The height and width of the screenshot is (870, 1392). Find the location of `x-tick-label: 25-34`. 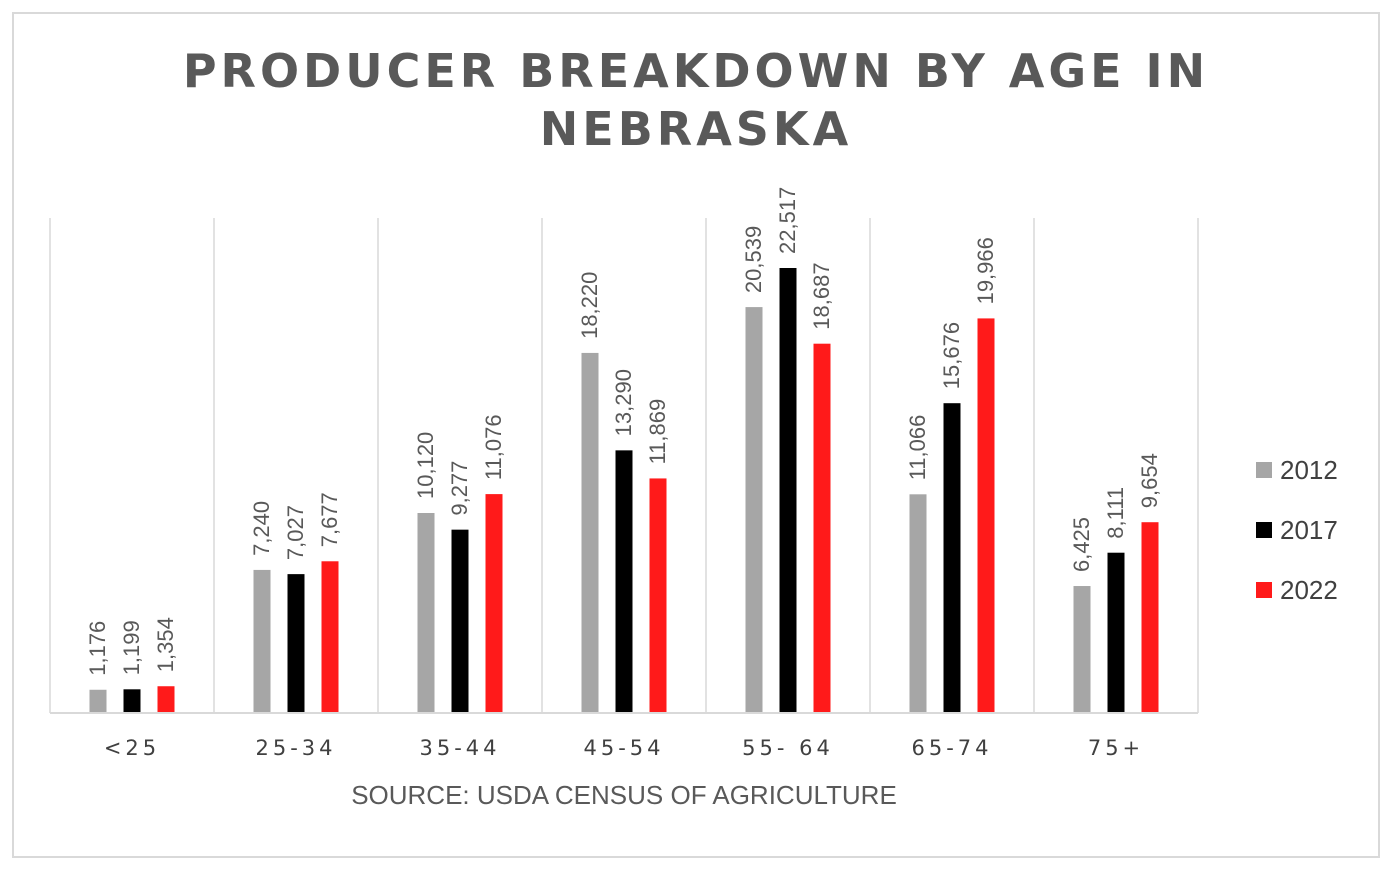

x-tick-label: 25-34 is located at coordinates (295, 748).